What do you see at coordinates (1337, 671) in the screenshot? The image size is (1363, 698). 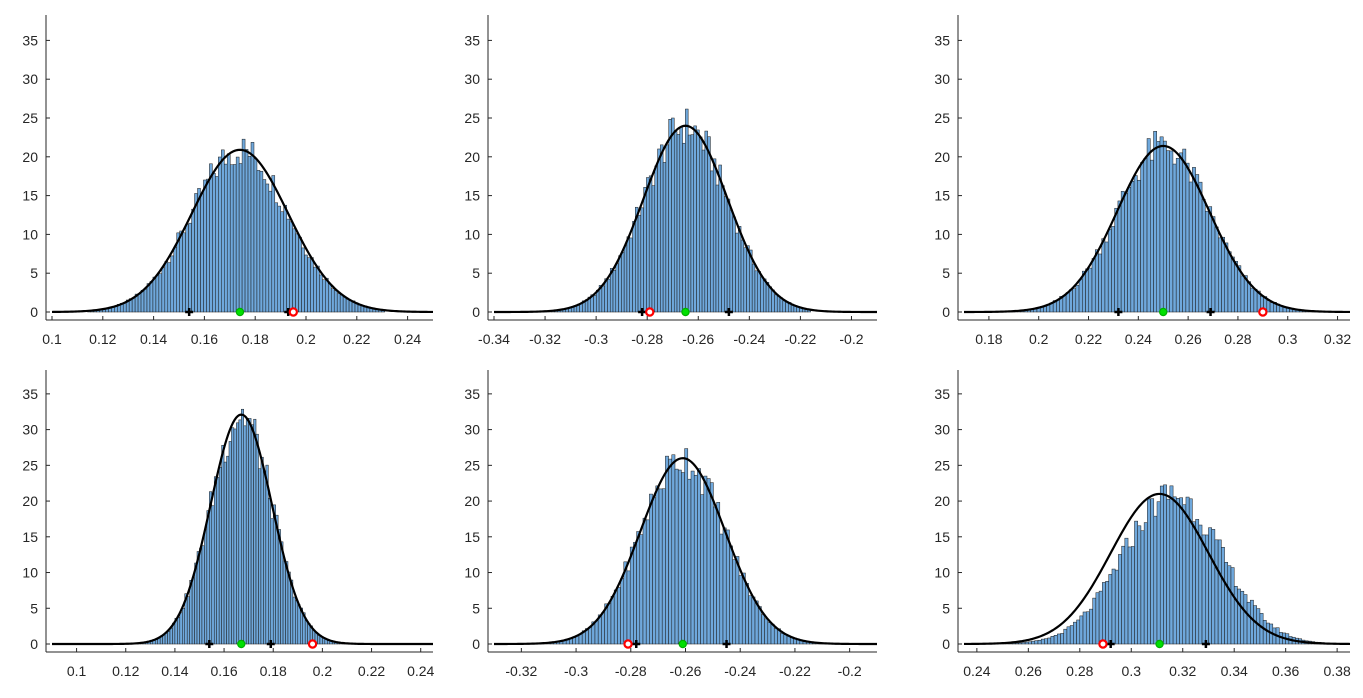 I see `x-tick-label: 0.38` at bounding box center [1337, 671].